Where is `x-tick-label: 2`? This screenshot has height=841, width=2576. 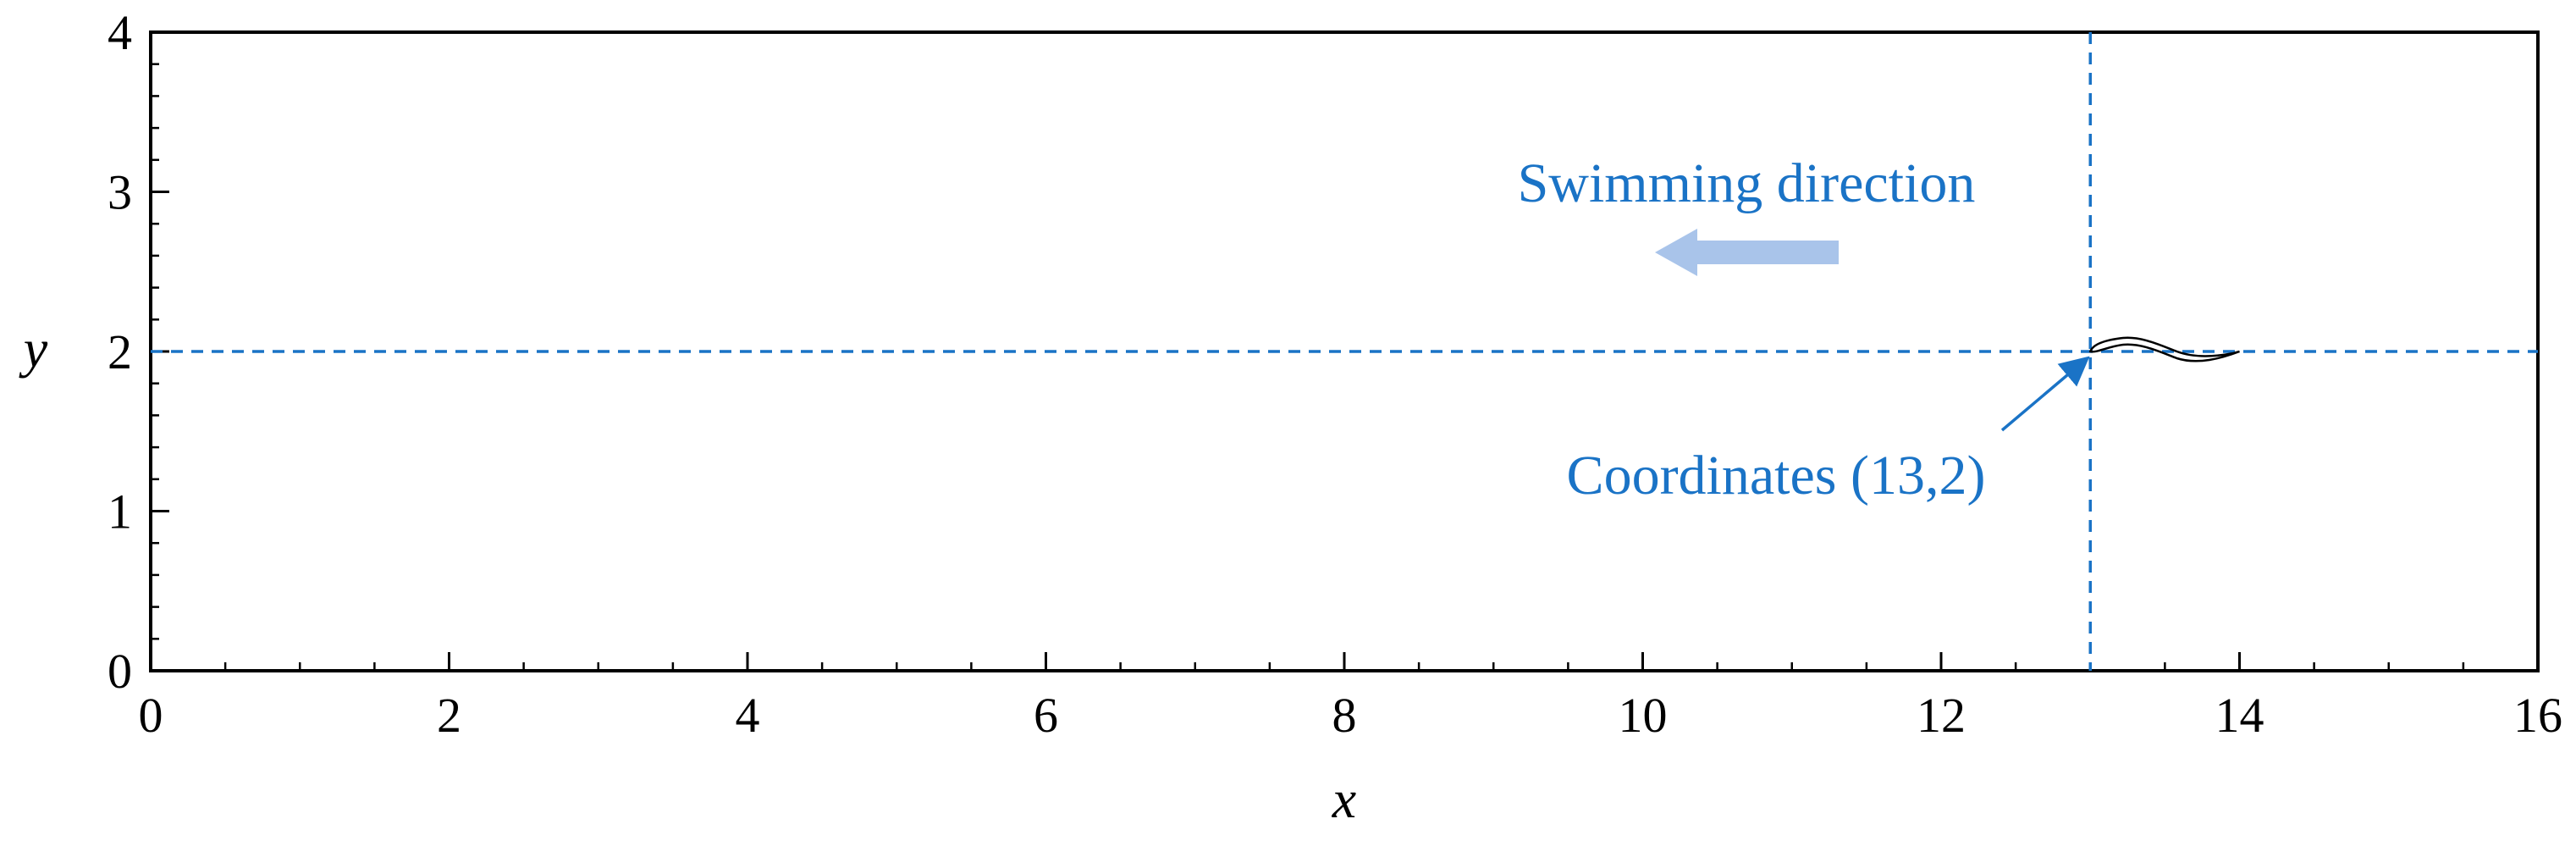
x-tick-label: 2 is located at coordinates (449, 715).